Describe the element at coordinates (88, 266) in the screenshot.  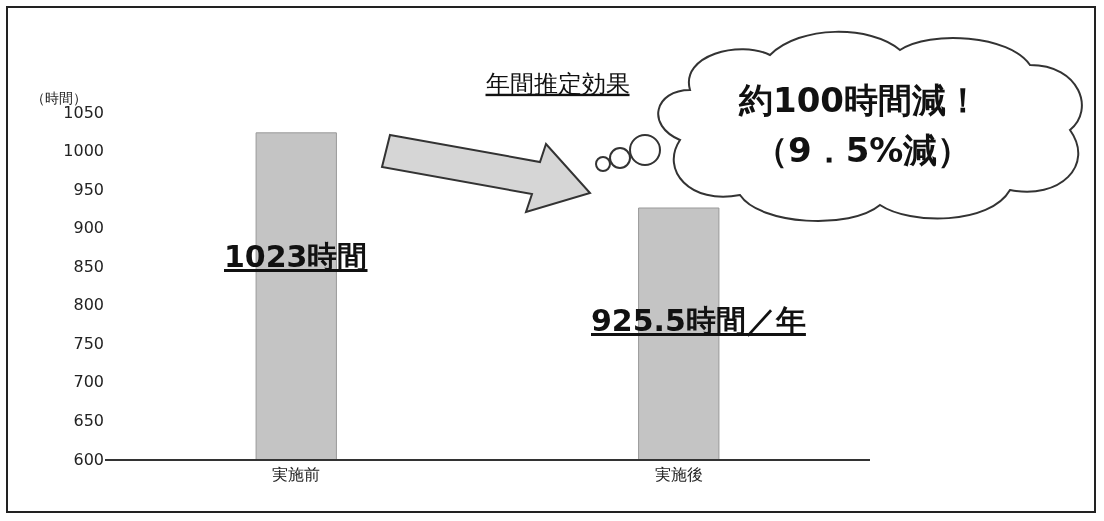
I see `y-tick-label: 850` at that location.